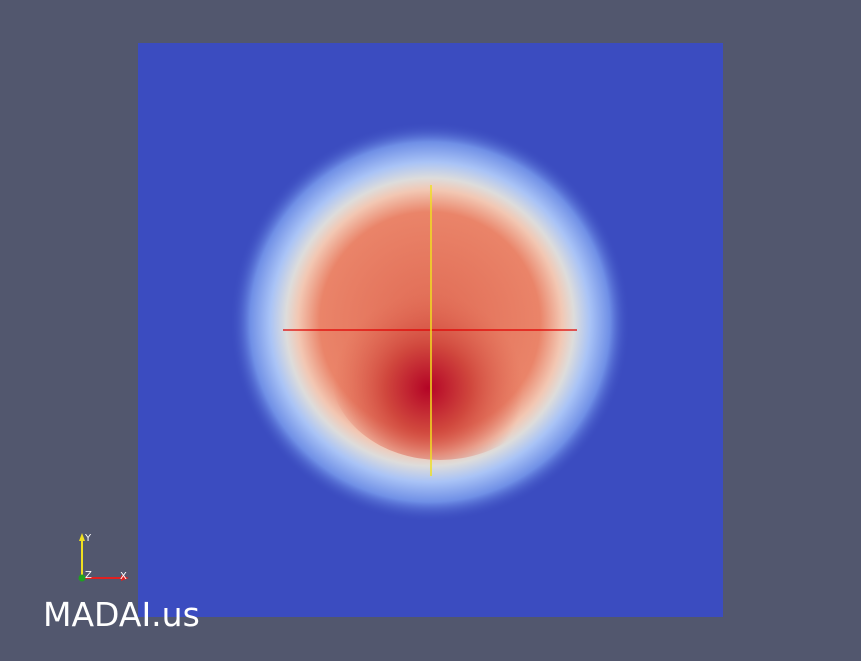 This screenshot has height=661, width=861. I want to click on z-label: Z, so click(88, 575).